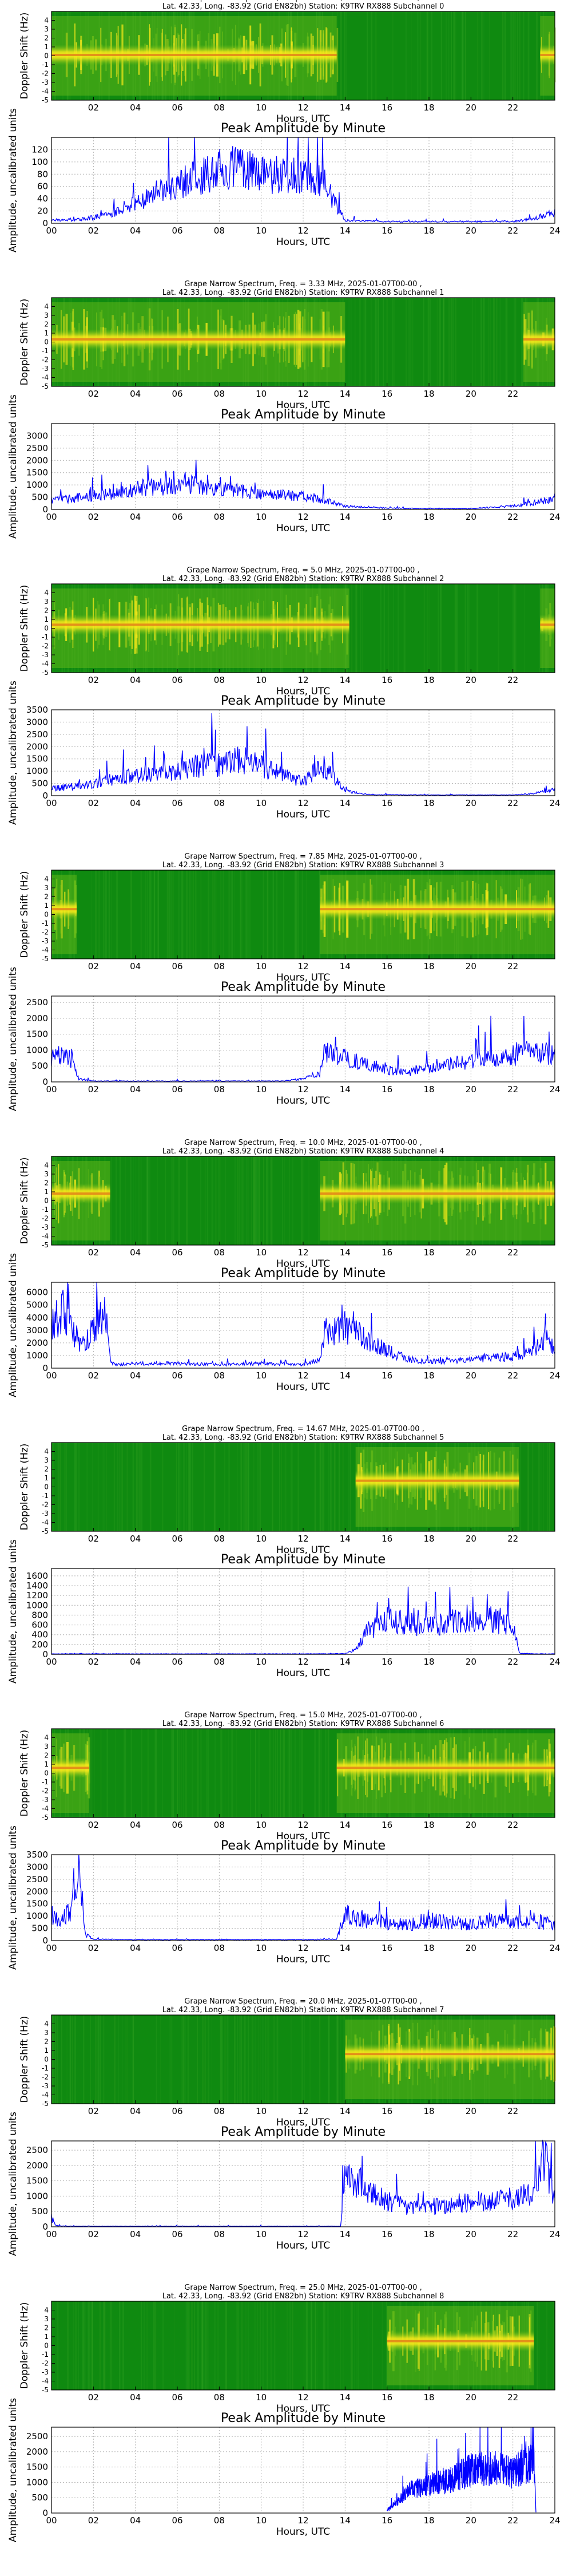 The image size is (572, 2576). What do you see at coordinates (303, 2245) in the screenshot?
I see `x-axis-label: Hours, UTC` at bounding box center [303, 2245].